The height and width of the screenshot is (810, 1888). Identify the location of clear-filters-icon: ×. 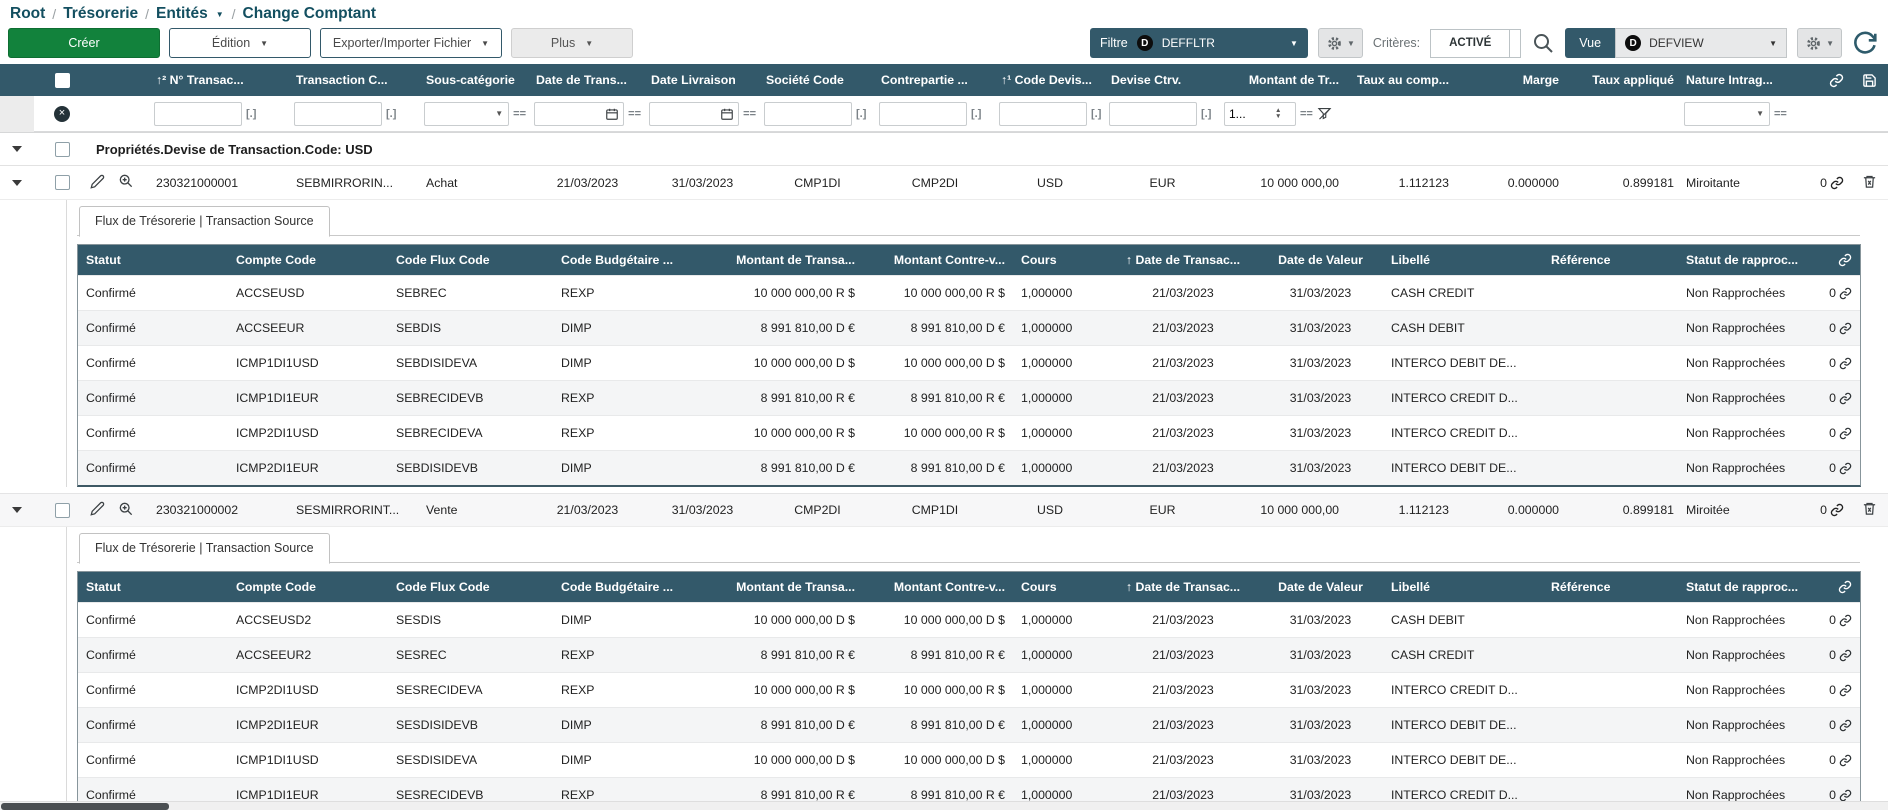
(62, 113).